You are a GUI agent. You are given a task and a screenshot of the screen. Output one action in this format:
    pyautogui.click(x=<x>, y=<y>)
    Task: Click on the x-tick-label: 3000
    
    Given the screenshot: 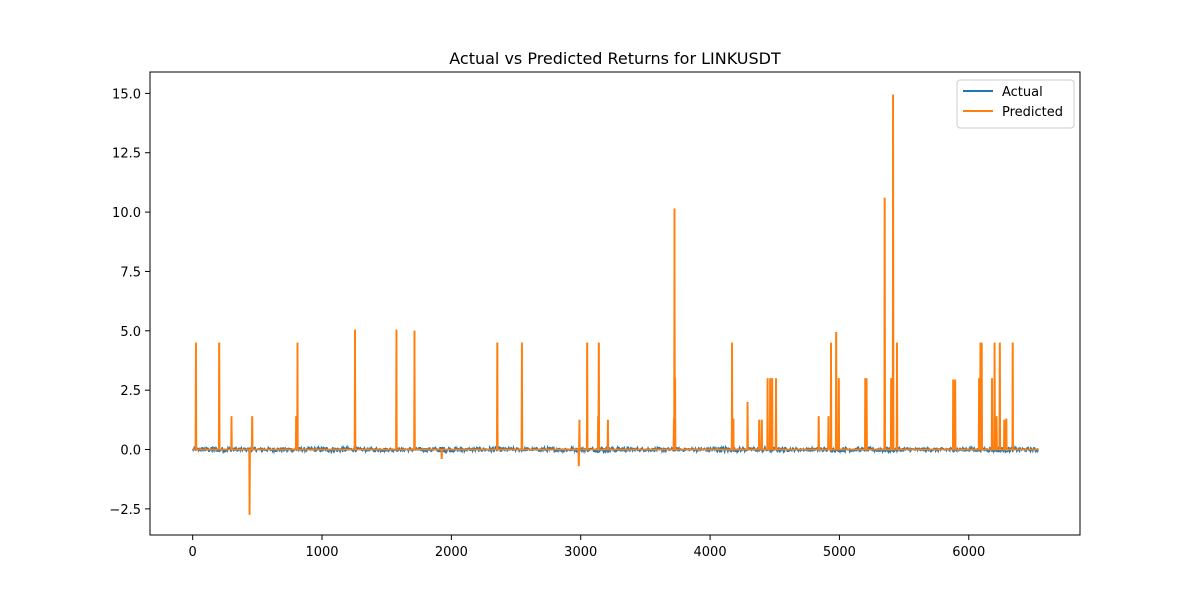 What is the action you would take?
    pyautogui.click(x=580, y=552)
    